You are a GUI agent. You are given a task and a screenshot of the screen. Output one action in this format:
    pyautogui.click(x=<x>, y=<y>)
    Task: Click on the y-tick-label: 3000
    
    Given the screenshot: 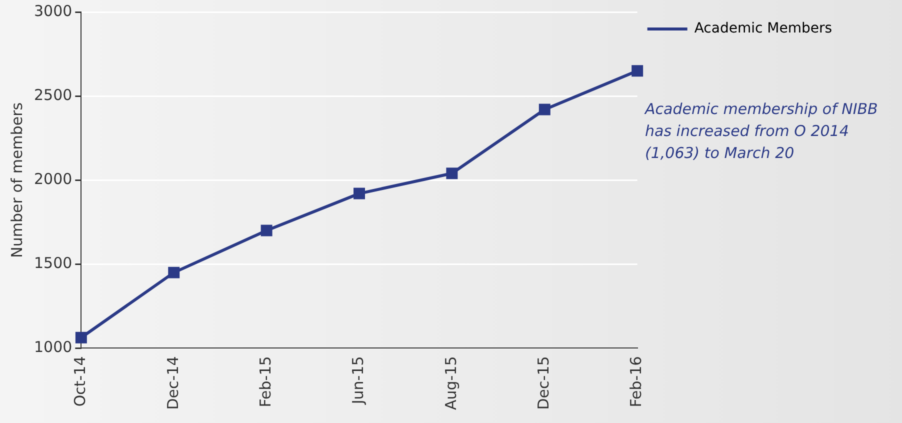 What is the action you would take?
    pyautogui.click(x=53, y=11)
    